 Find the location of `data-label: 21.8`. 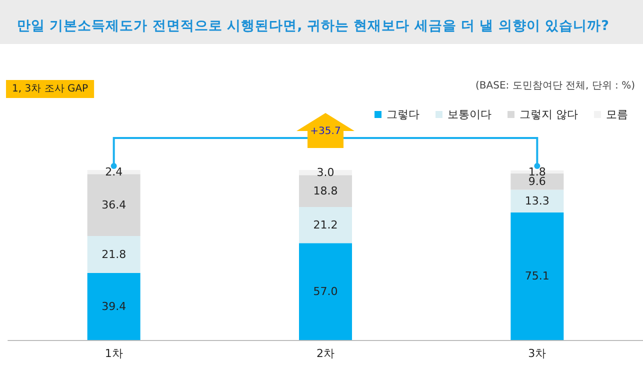

data-label: 21.8 is located at coordinates (114, 254).